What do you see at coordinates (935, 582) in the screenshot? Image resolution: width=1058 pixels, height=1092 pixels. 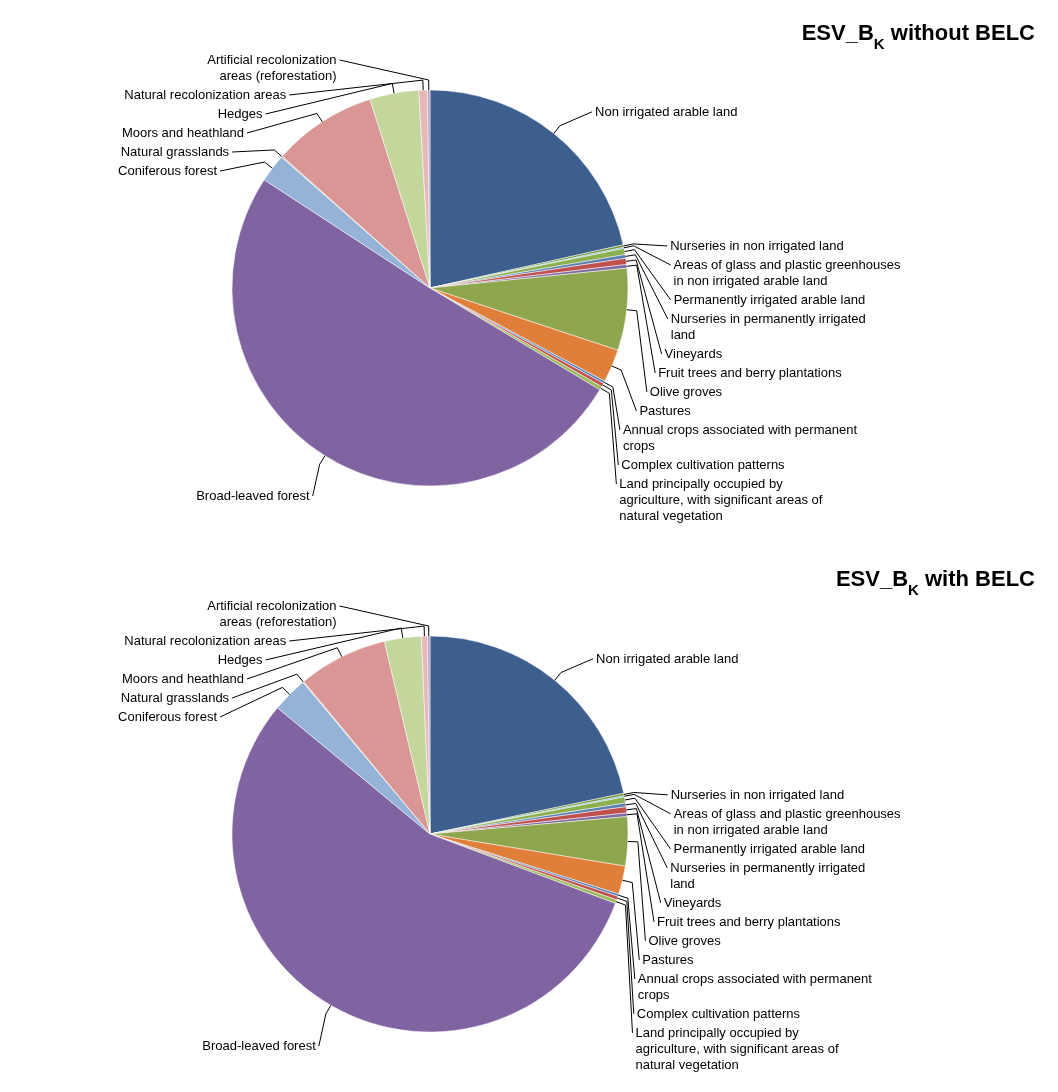 I see `chart-title: ESV_B$_{K}$ with BELC` at bounding box center [935, 582].